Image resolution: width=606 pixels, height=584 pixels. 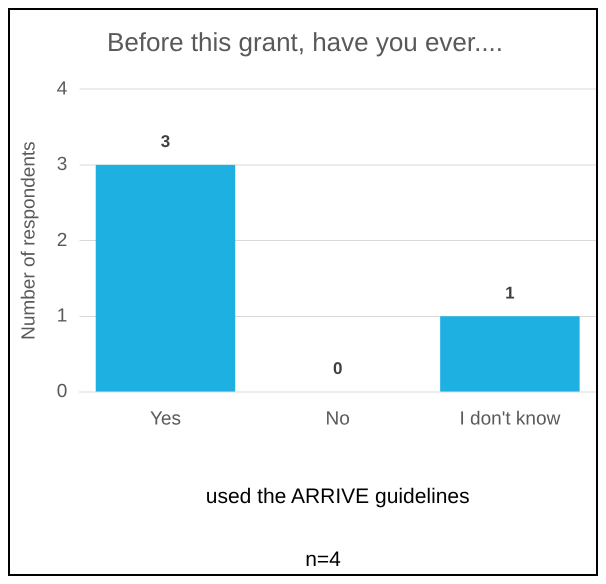 What do you see at coordinates (337, 368) in the screenshot?
I see `data-label: 0` at bounding box center [337, 368].